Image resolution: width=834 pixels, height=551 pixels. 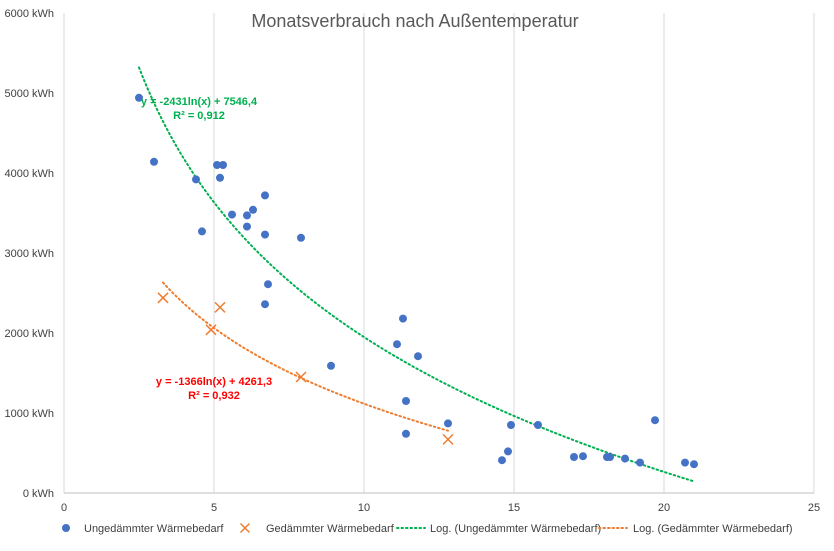 I want to click on legend-item-trend-gedaemmt: Log. (Gedämmter Wärmebedarf), so click(x=695, y=529).